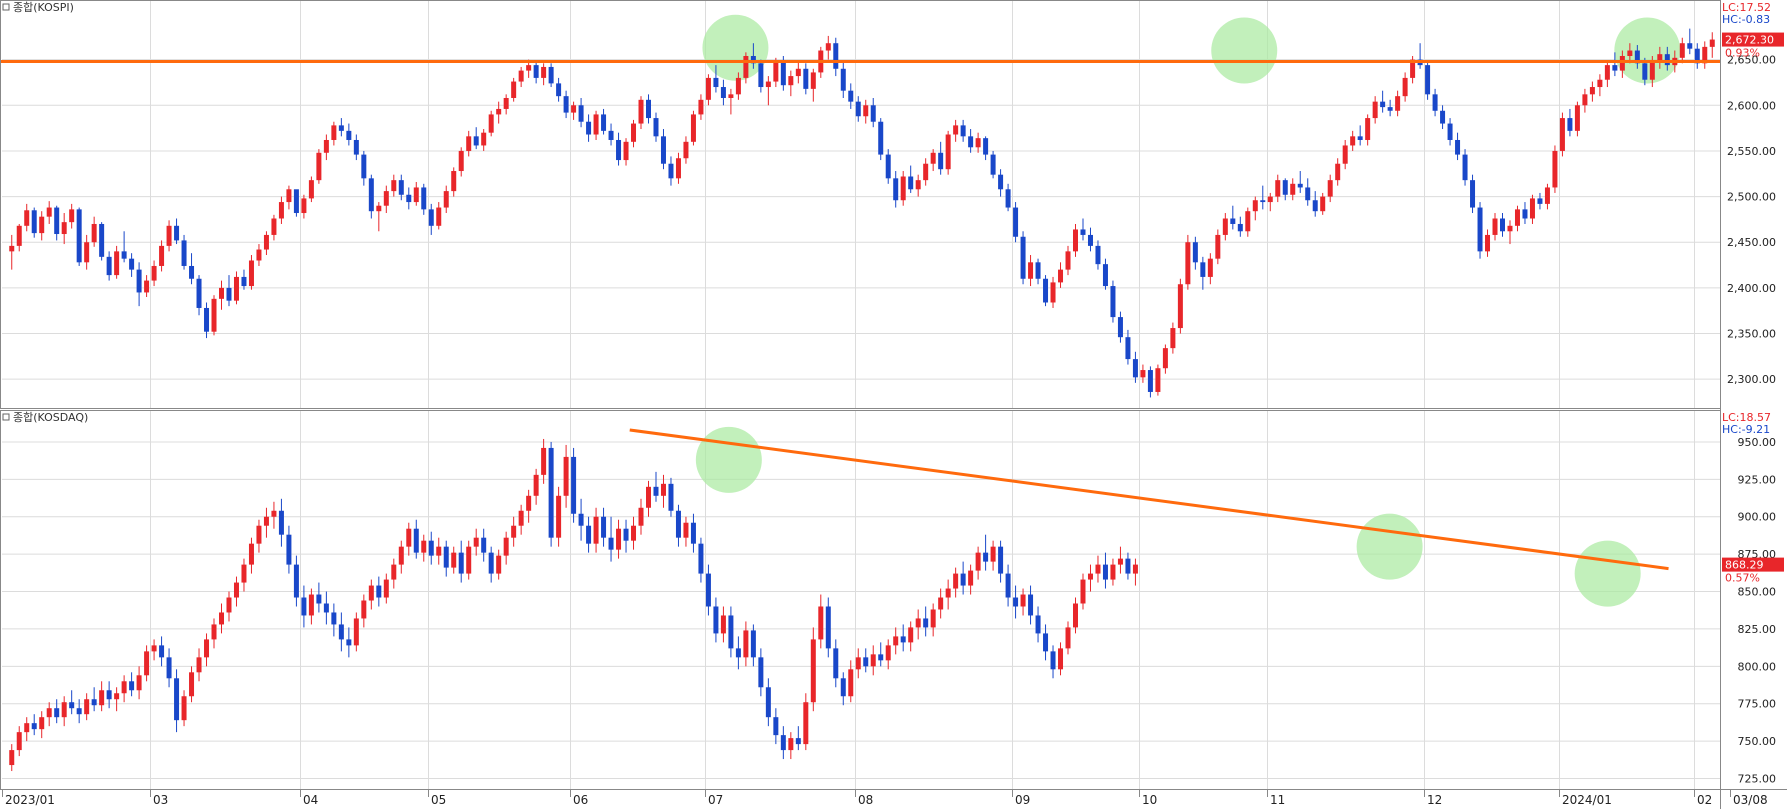 The height and width of the screenshot is (809, 1787). What do you see at coordinates (1746, 19) in the screenshot?
I see `hc-label: HC:-0.83` at bounding box center [1746, 19].